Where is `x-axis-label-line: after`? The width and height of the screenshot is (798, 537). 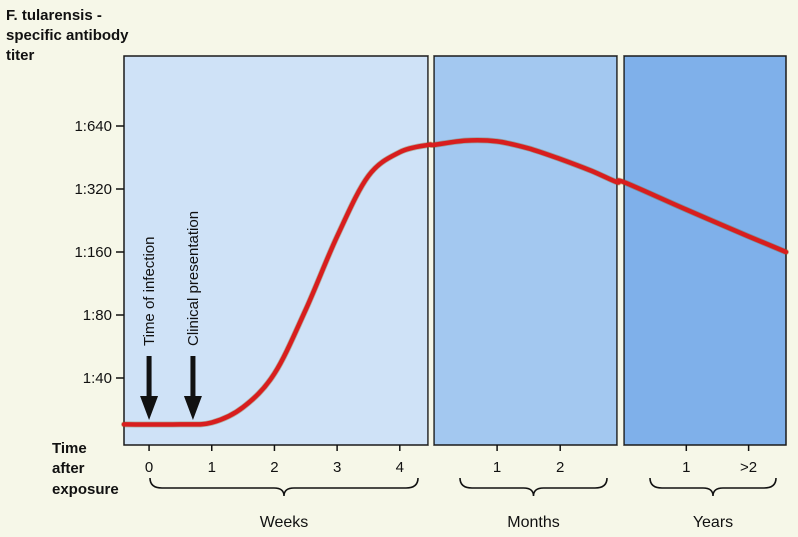
x-axis-label-line: after is located at coordinates (68, 468).